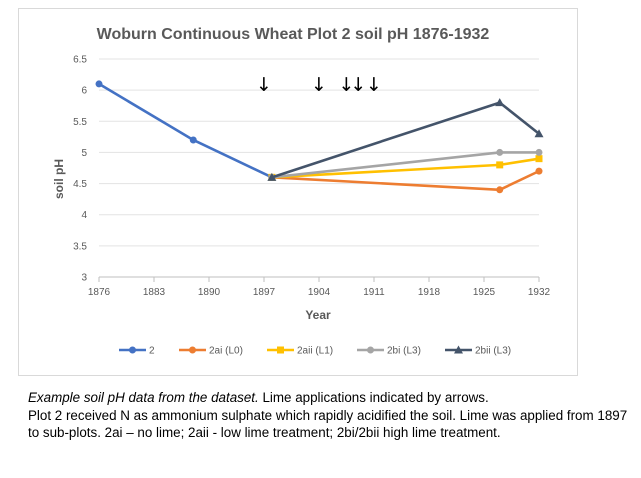  Describe the element at coordinates (80, 184) in the screenshot. I see `y-tick-label: 4.5` at that location.